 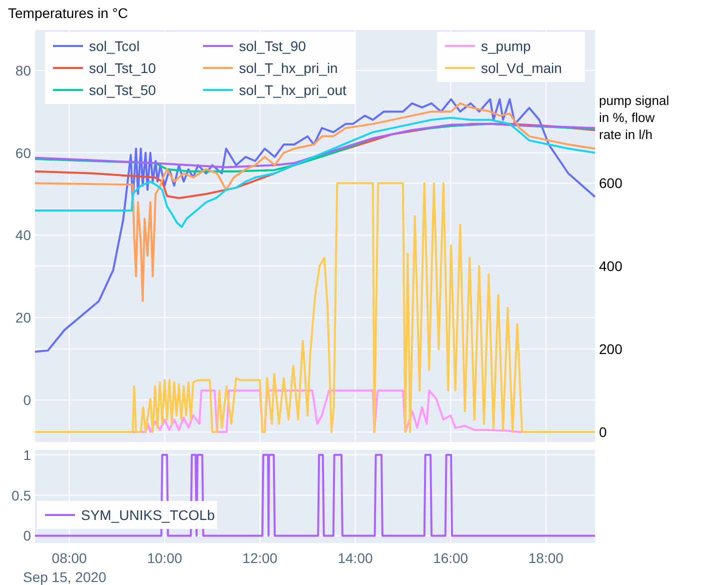 I want to click on y2-tick-label: 400, so click(x=611, y=266).